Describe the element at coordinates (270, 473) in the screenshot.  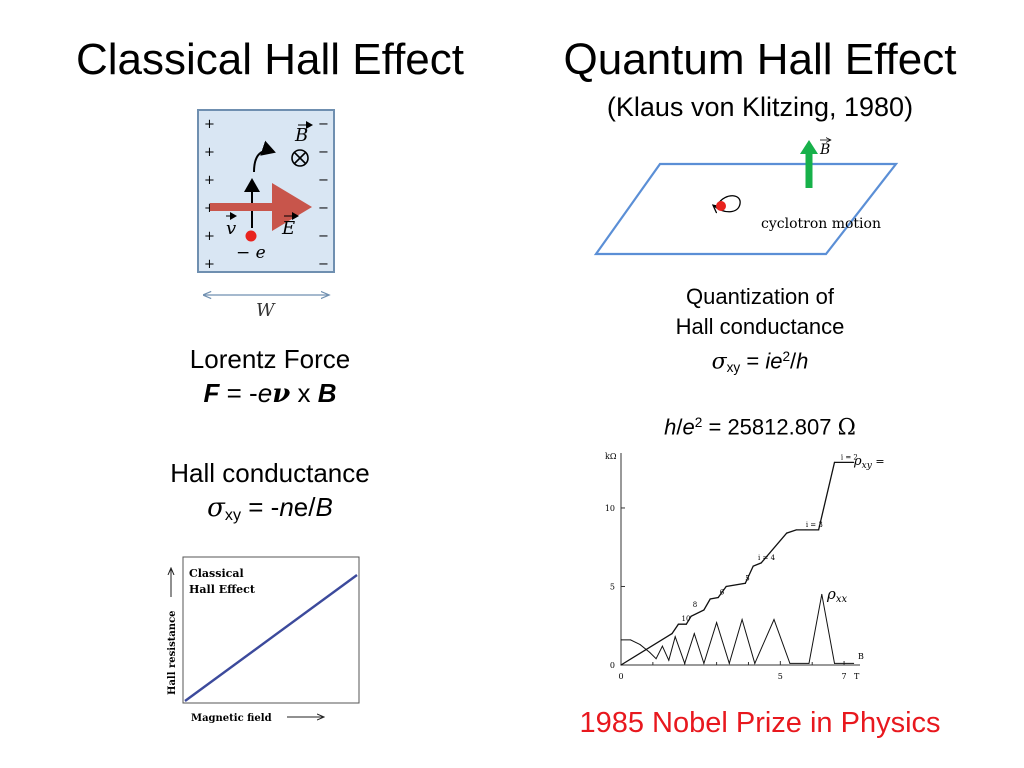
I see `classical-conductance-heading: Hall conductance` at that location.